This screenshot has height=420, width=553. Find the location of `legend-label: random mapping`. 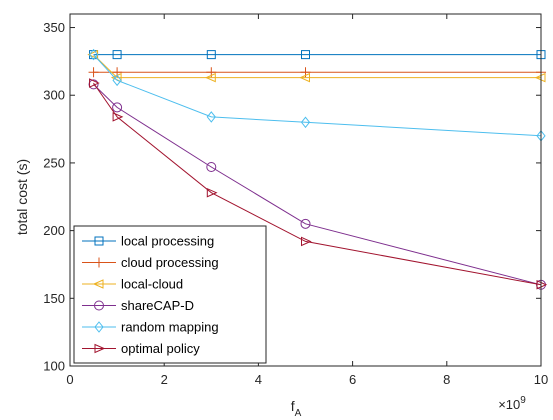

legend-label: random mapping is located at coordinates (170, 327).